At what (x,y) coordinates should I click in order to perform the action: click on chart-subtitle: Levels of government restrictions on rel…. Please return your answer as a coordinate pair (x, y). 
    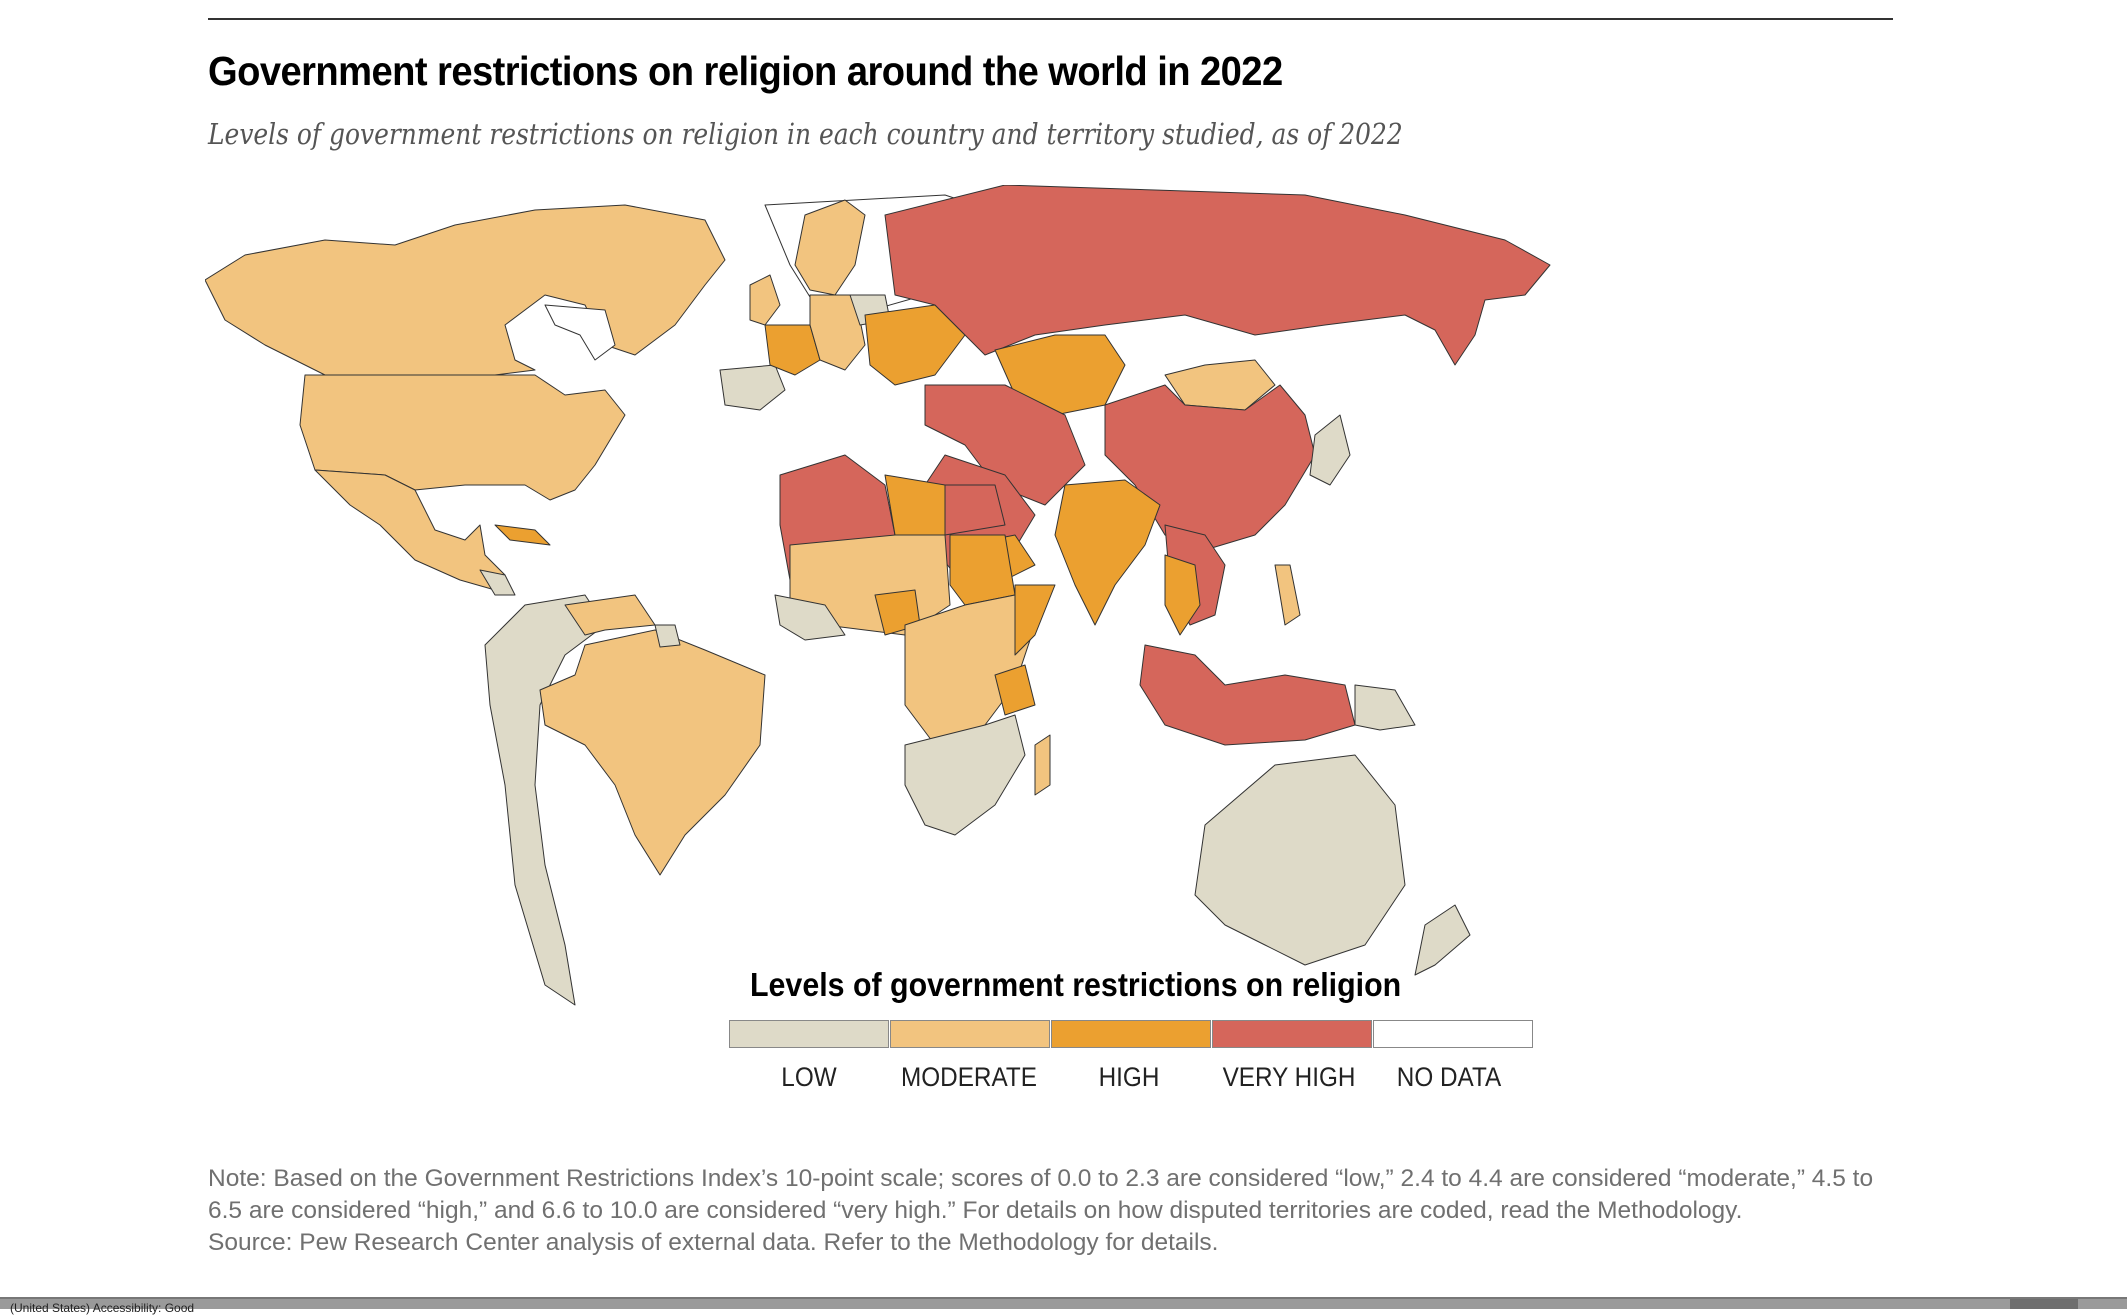
    Looking at the image, I should click on (805, 134).